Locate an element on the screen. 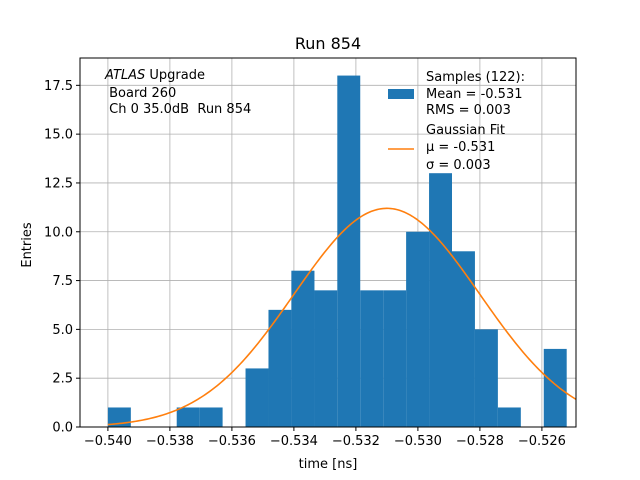  y-tick-label: 12.5 is located at coordinates (58, 183).